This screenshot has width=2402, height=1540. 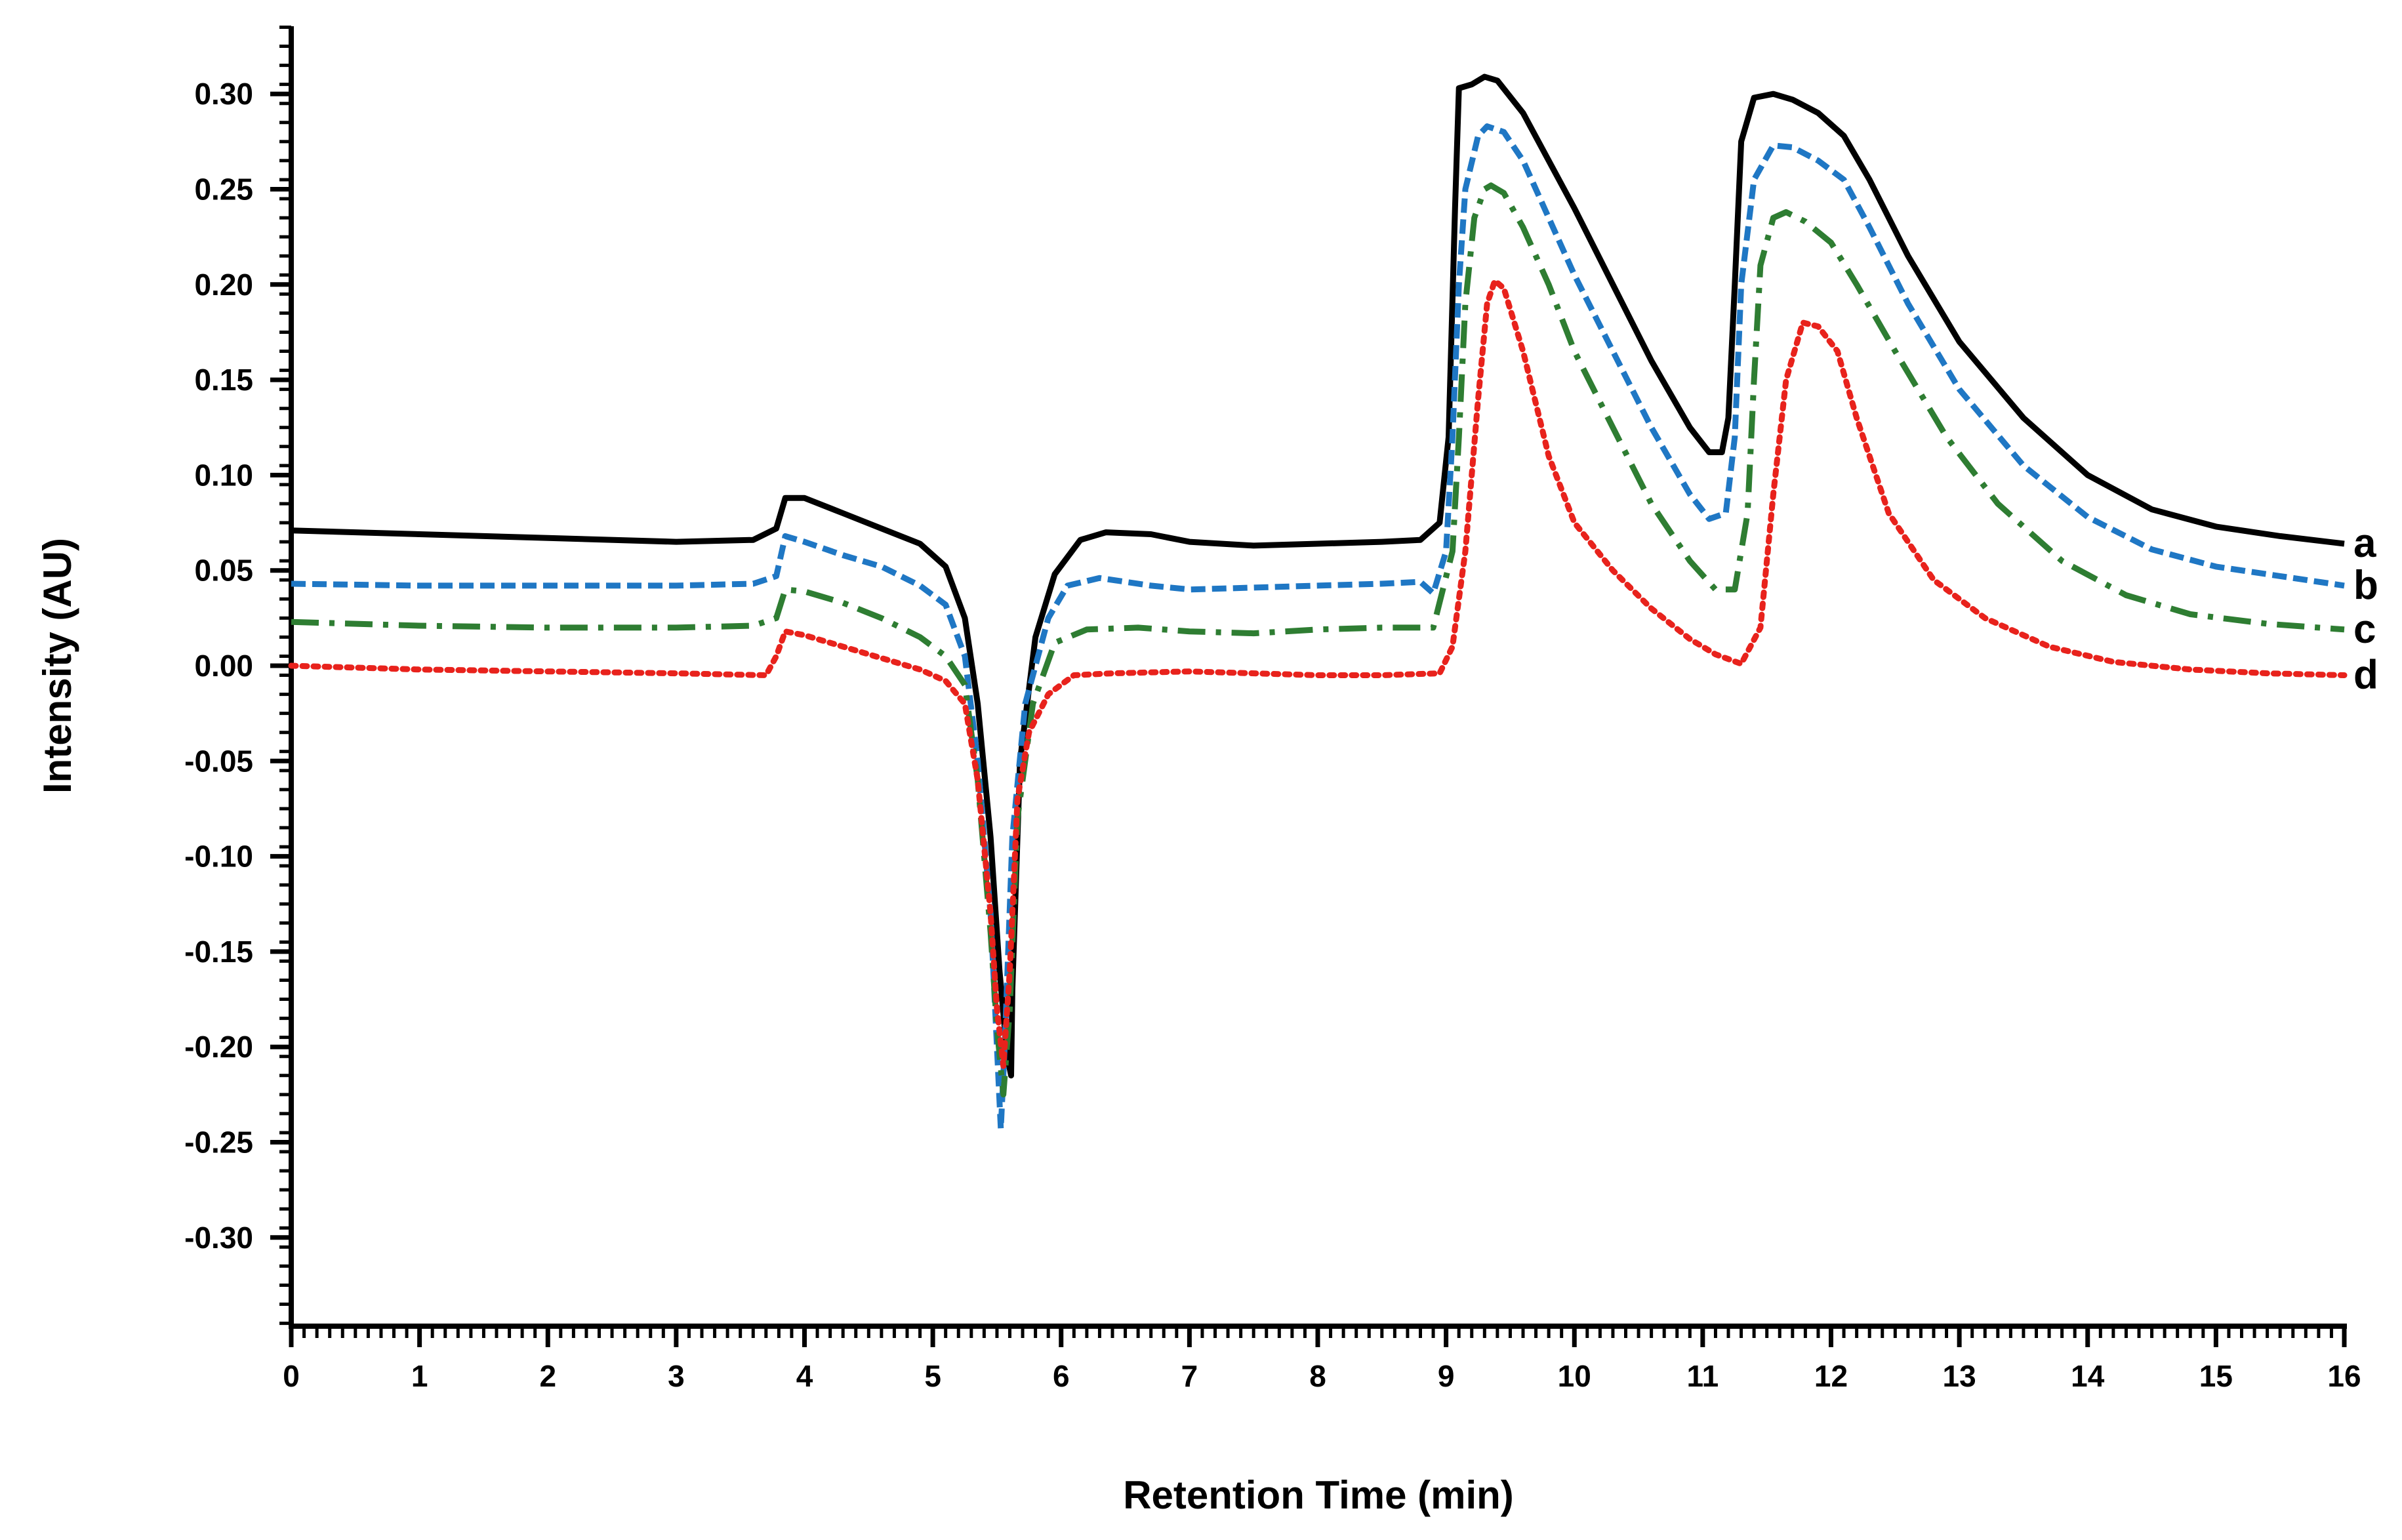 I want to click on series-label-b: b, so click(x=2365, y=585).